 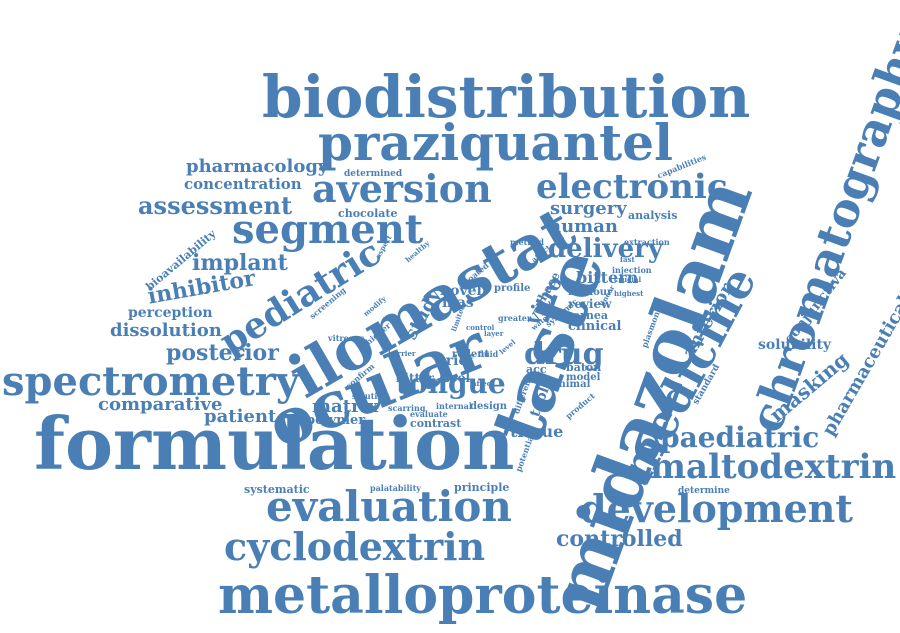 What do you see at coordinates (607, 277) in the screenshot?
I see `word-bittern: bittern` at bounding box center [607, 277].